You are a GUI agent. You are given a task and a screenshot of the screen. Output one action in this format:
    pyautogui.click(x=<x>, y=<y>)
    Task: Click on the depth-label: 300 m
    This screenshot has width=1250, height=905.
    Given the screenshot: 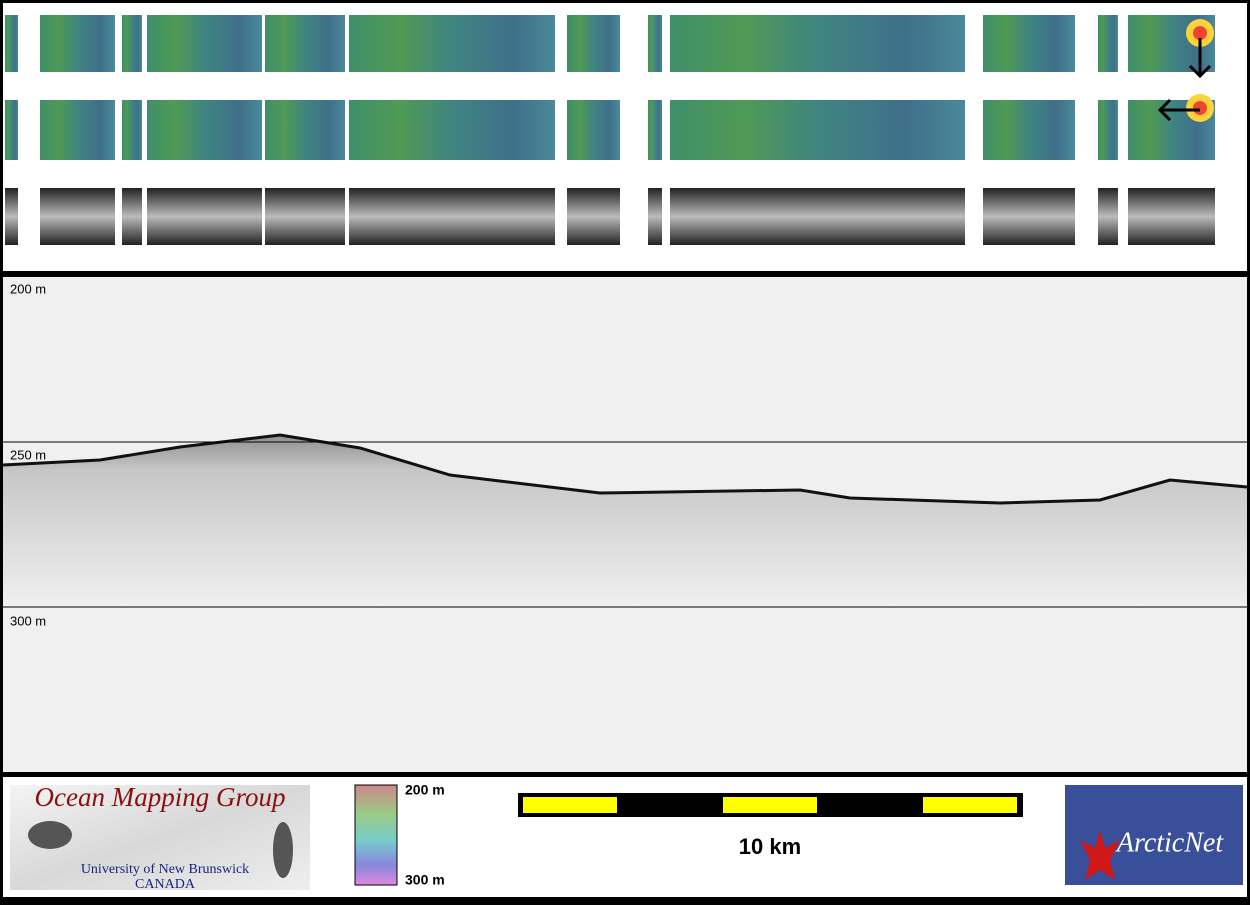 What is the action you would take?
    pyautogui.click(x=28, y=620)
    